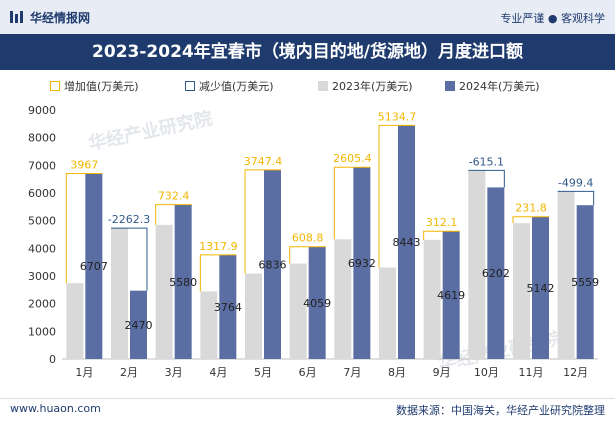  Describe the element at coordinates (42, 331) in the screenshot. I see `y-tick-label: 1000` at that location.